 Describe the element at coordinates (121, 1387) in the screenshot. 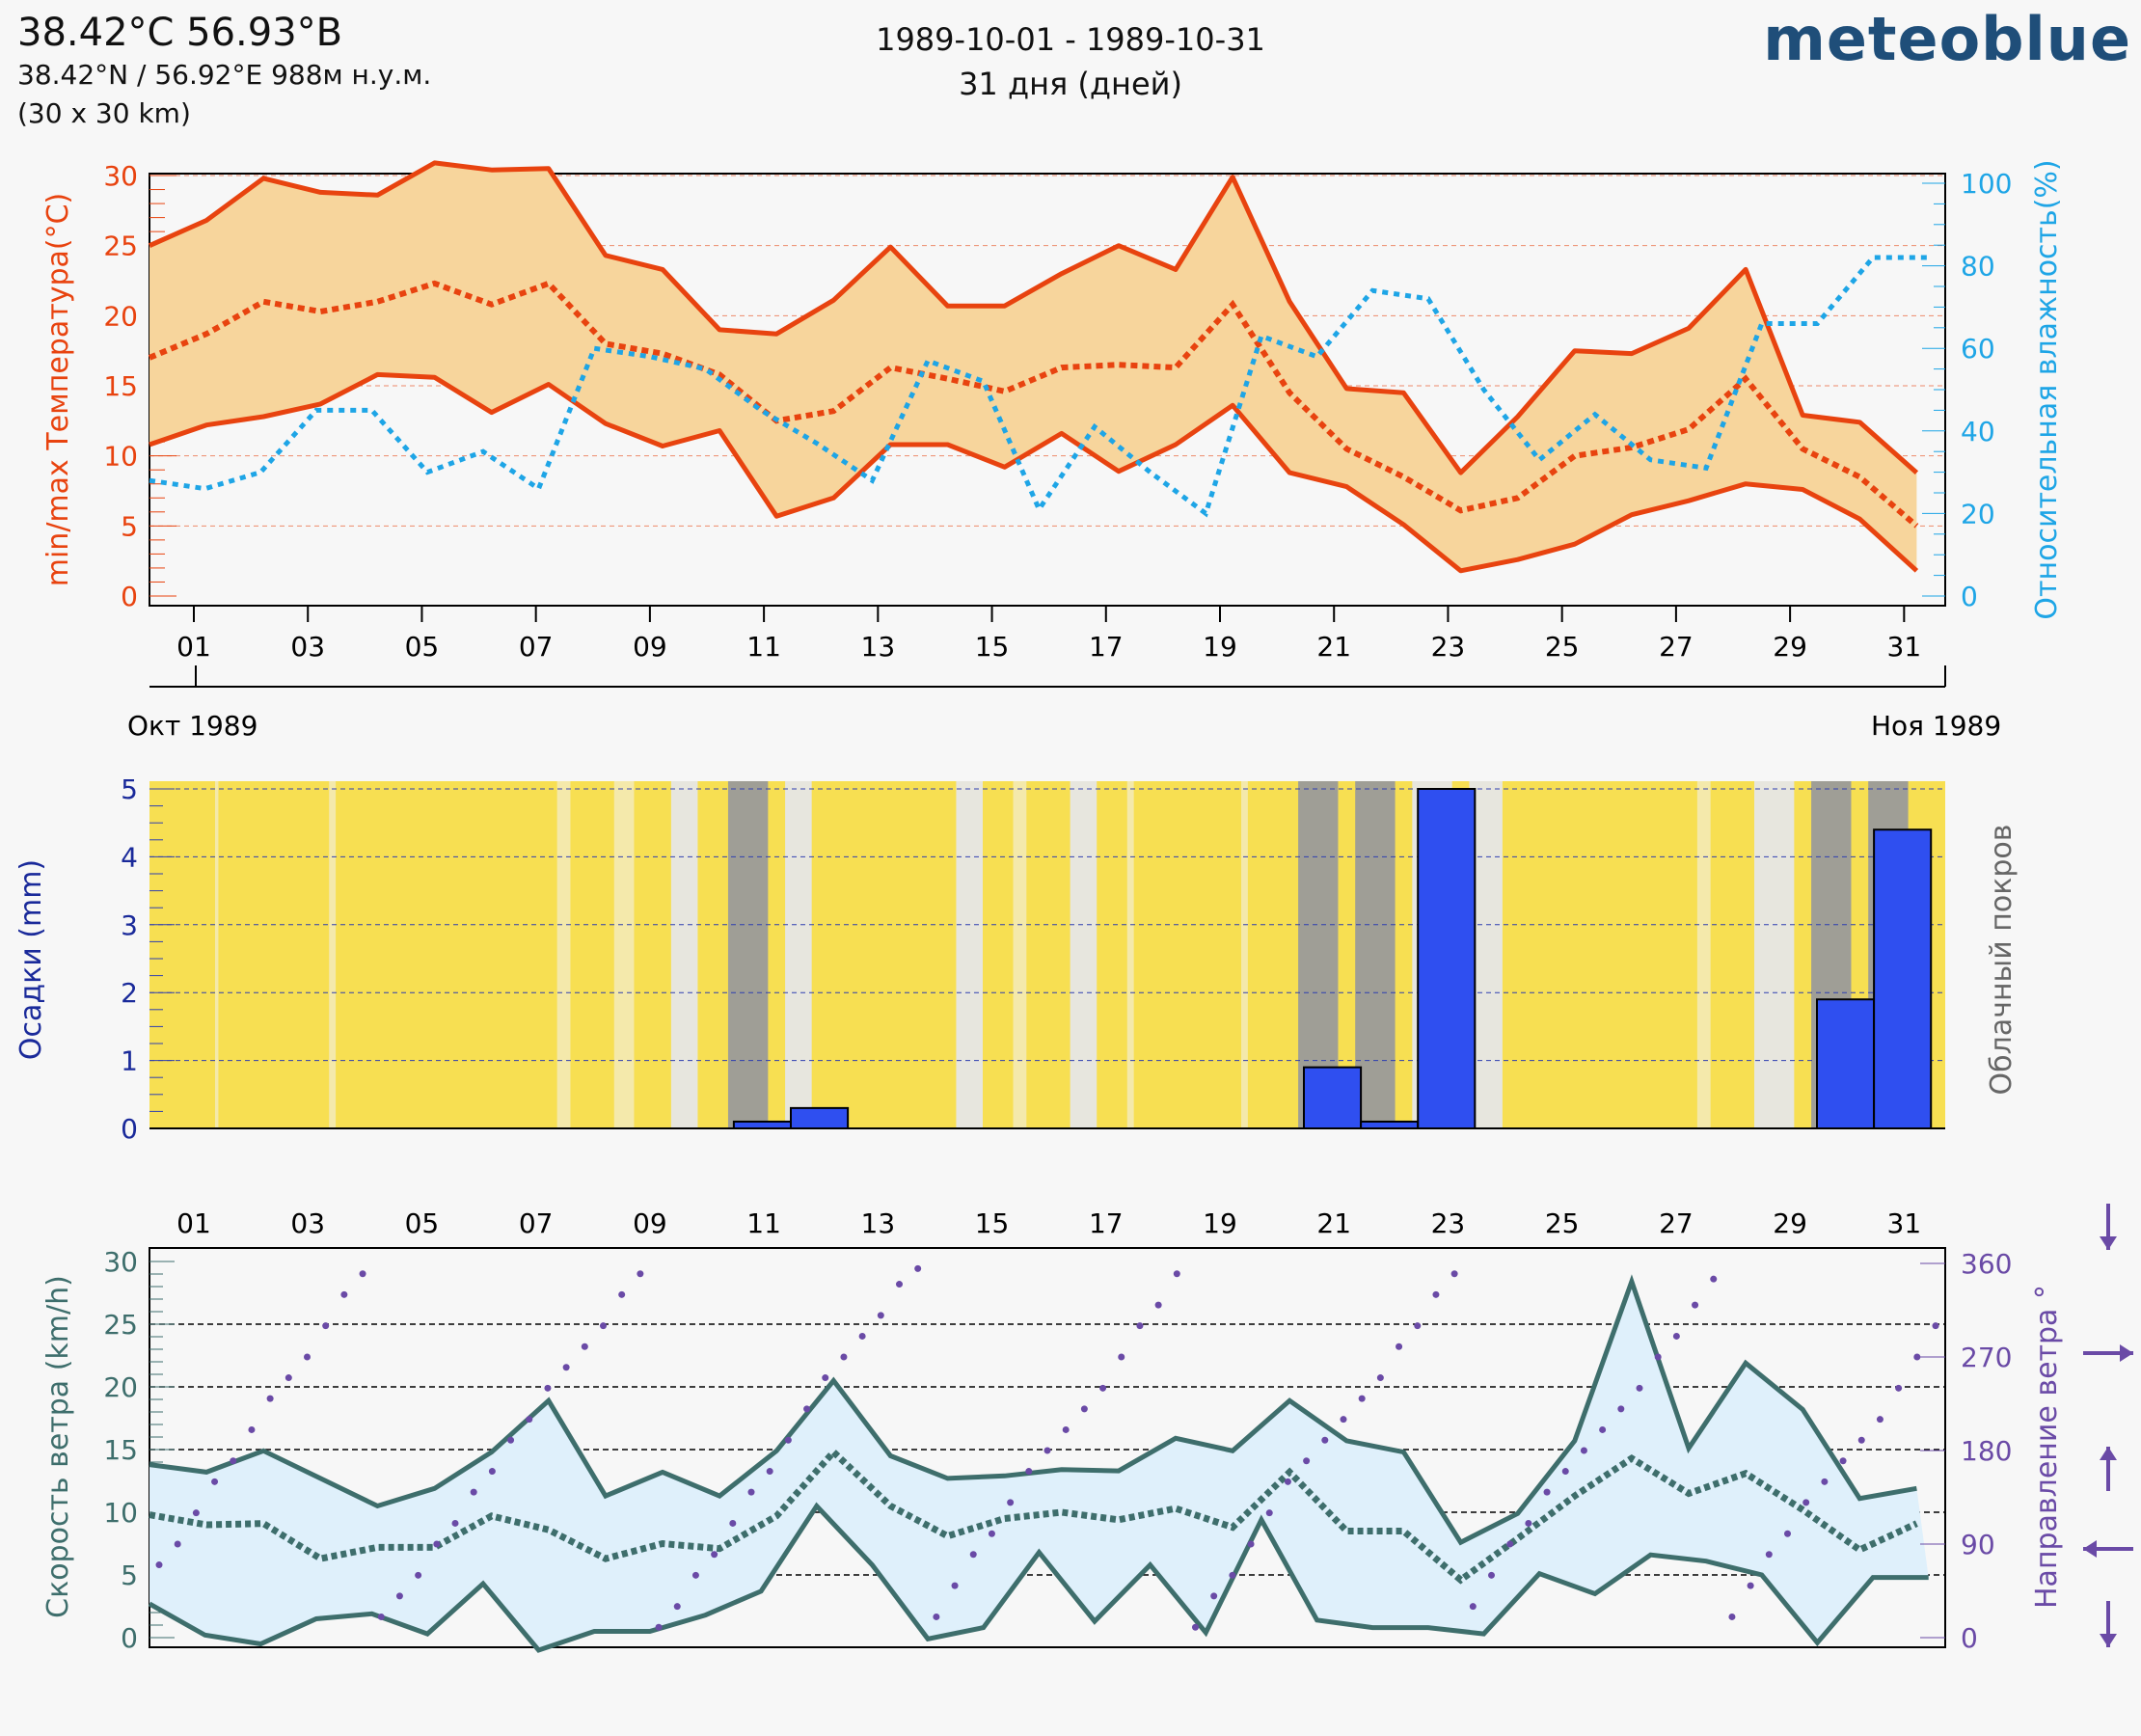

I see `wind-tick-label: 20` at that location.